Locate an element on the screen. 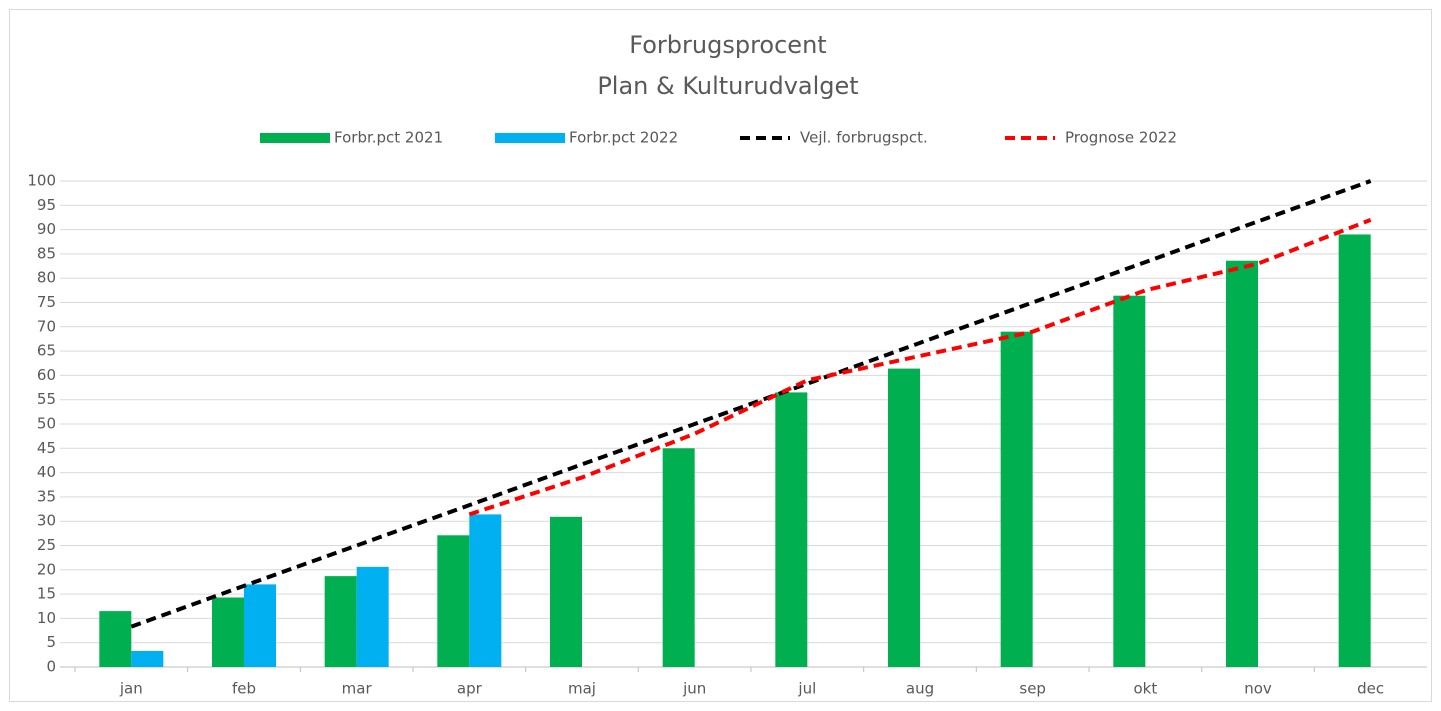  y-tick-label: 20 is located at coordinates (46, 569).